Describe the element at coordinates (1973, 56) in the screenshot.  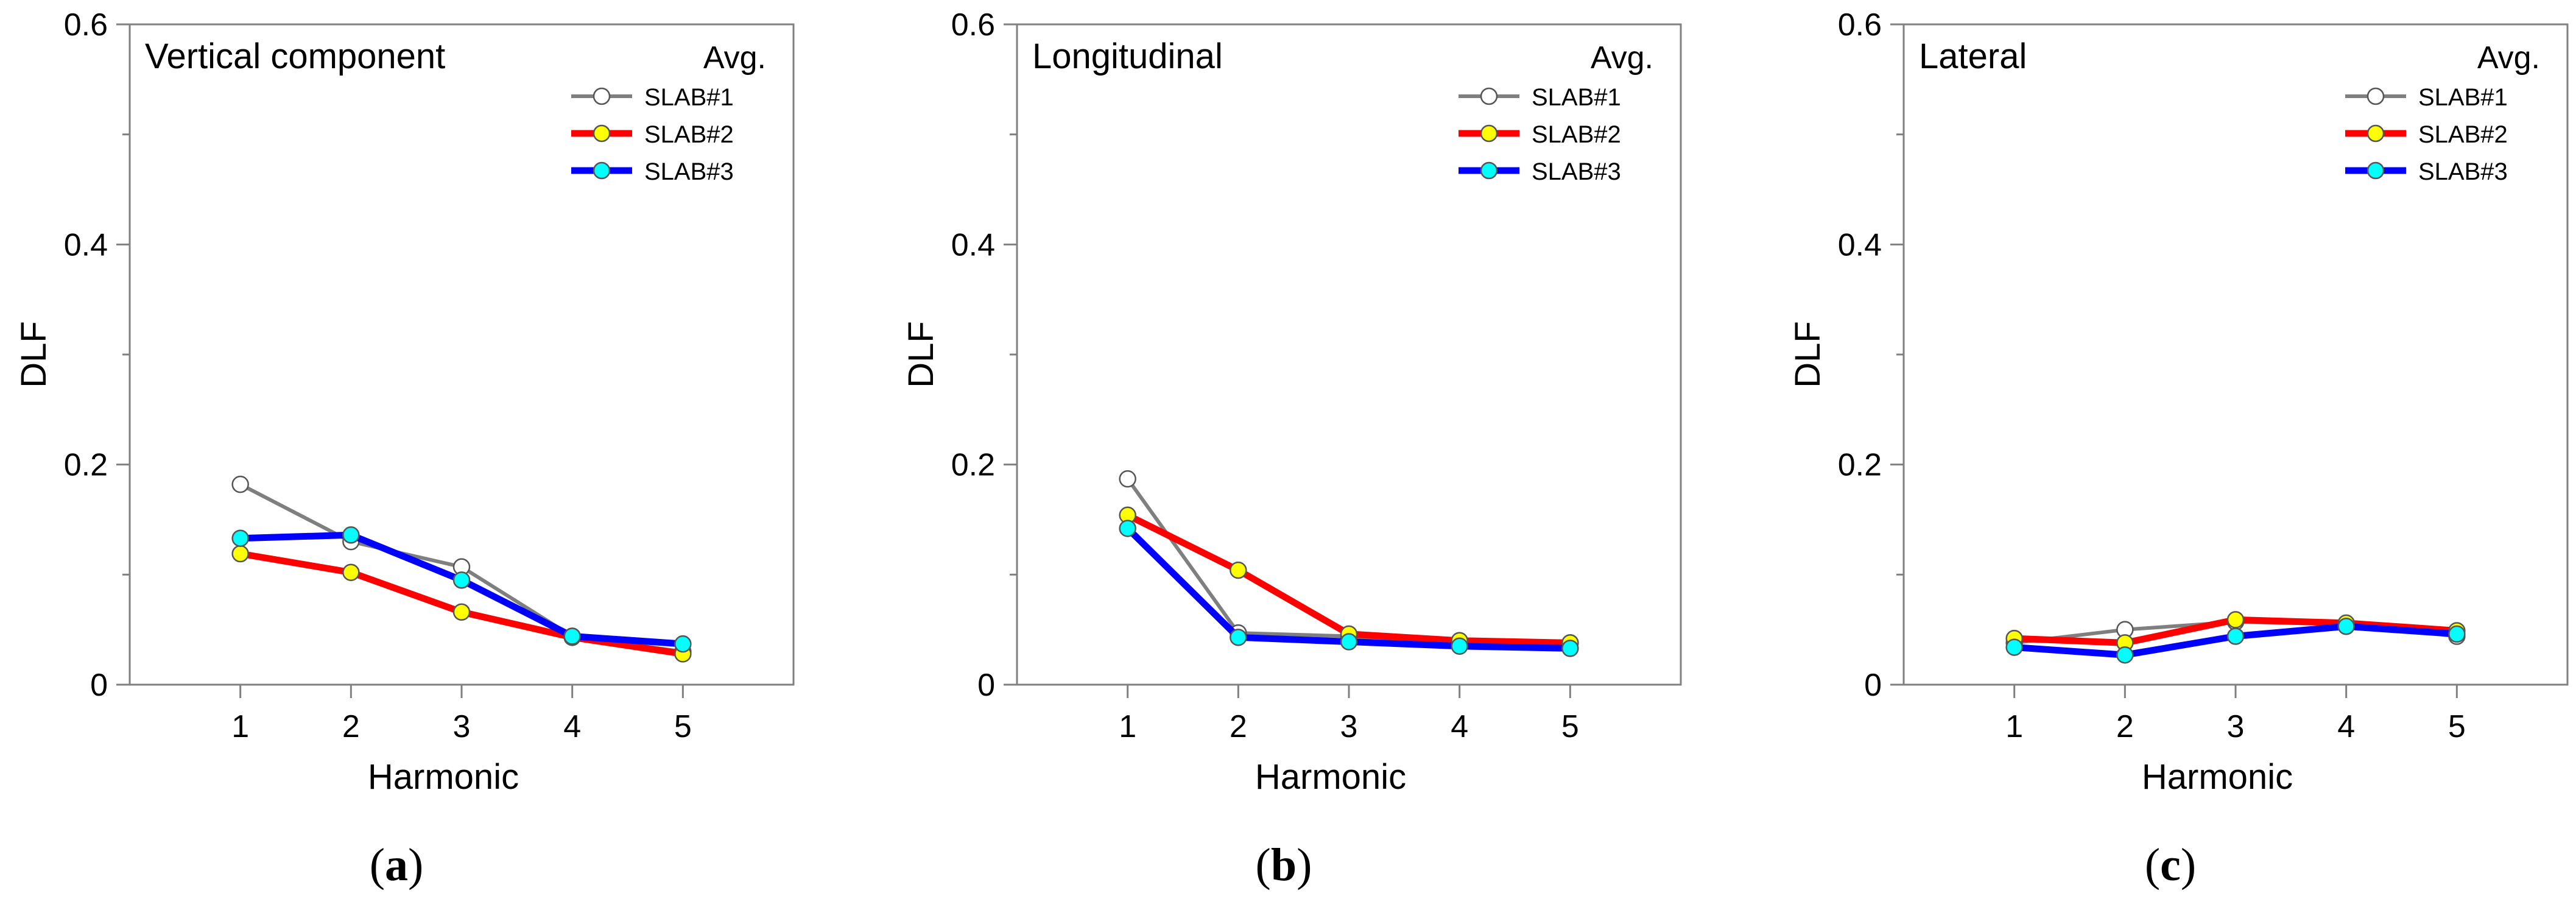
I see `panel-title: Lateral` at that location.